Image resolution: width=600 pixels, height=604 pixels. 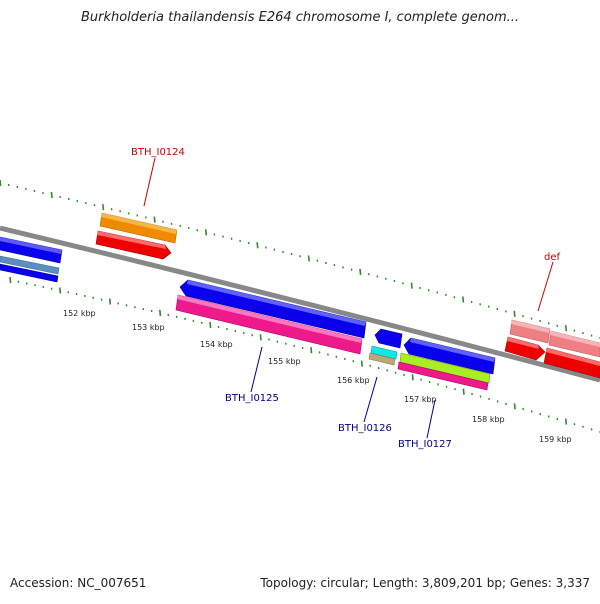 I want to click on leader-bth-i0124, so click(x=149, y=182).